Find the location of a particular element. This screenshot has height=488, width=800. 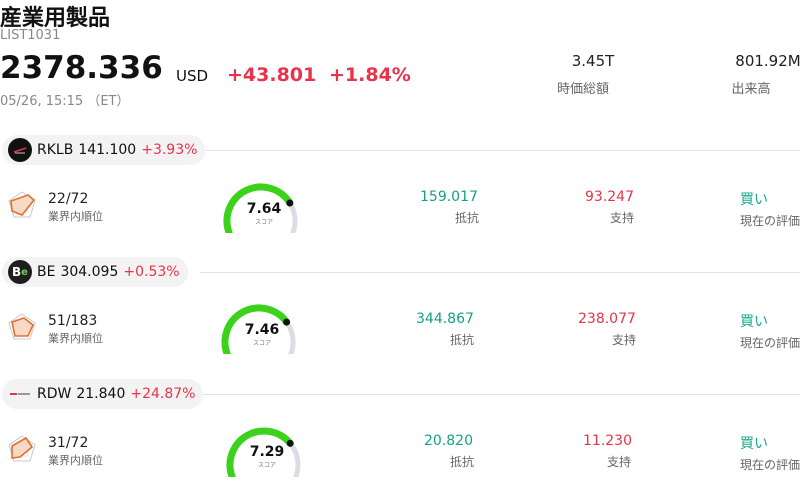

volume-label: 出来高 is located at coordinates (751, 89).